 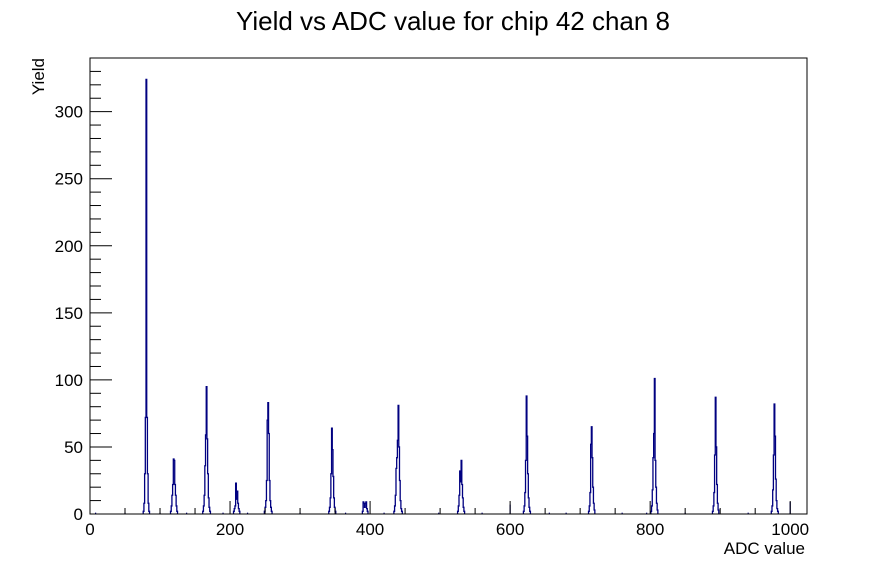 What do you see at coordinates (89, 529) in the screenshot?
I see `x-tick-label: 0` at bounding box center [89, 529].